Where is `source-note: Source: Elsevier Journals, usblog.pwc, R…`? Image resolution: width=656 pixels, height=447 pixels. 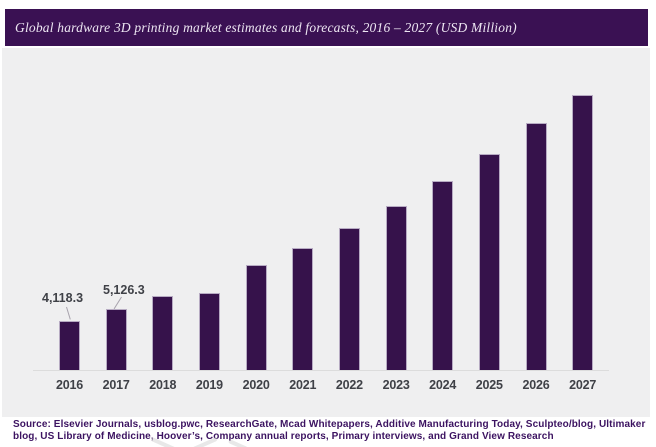 source-note: Source: Elsevier Journals, usblog.pwc, R… is located at coordinates (329, 430).